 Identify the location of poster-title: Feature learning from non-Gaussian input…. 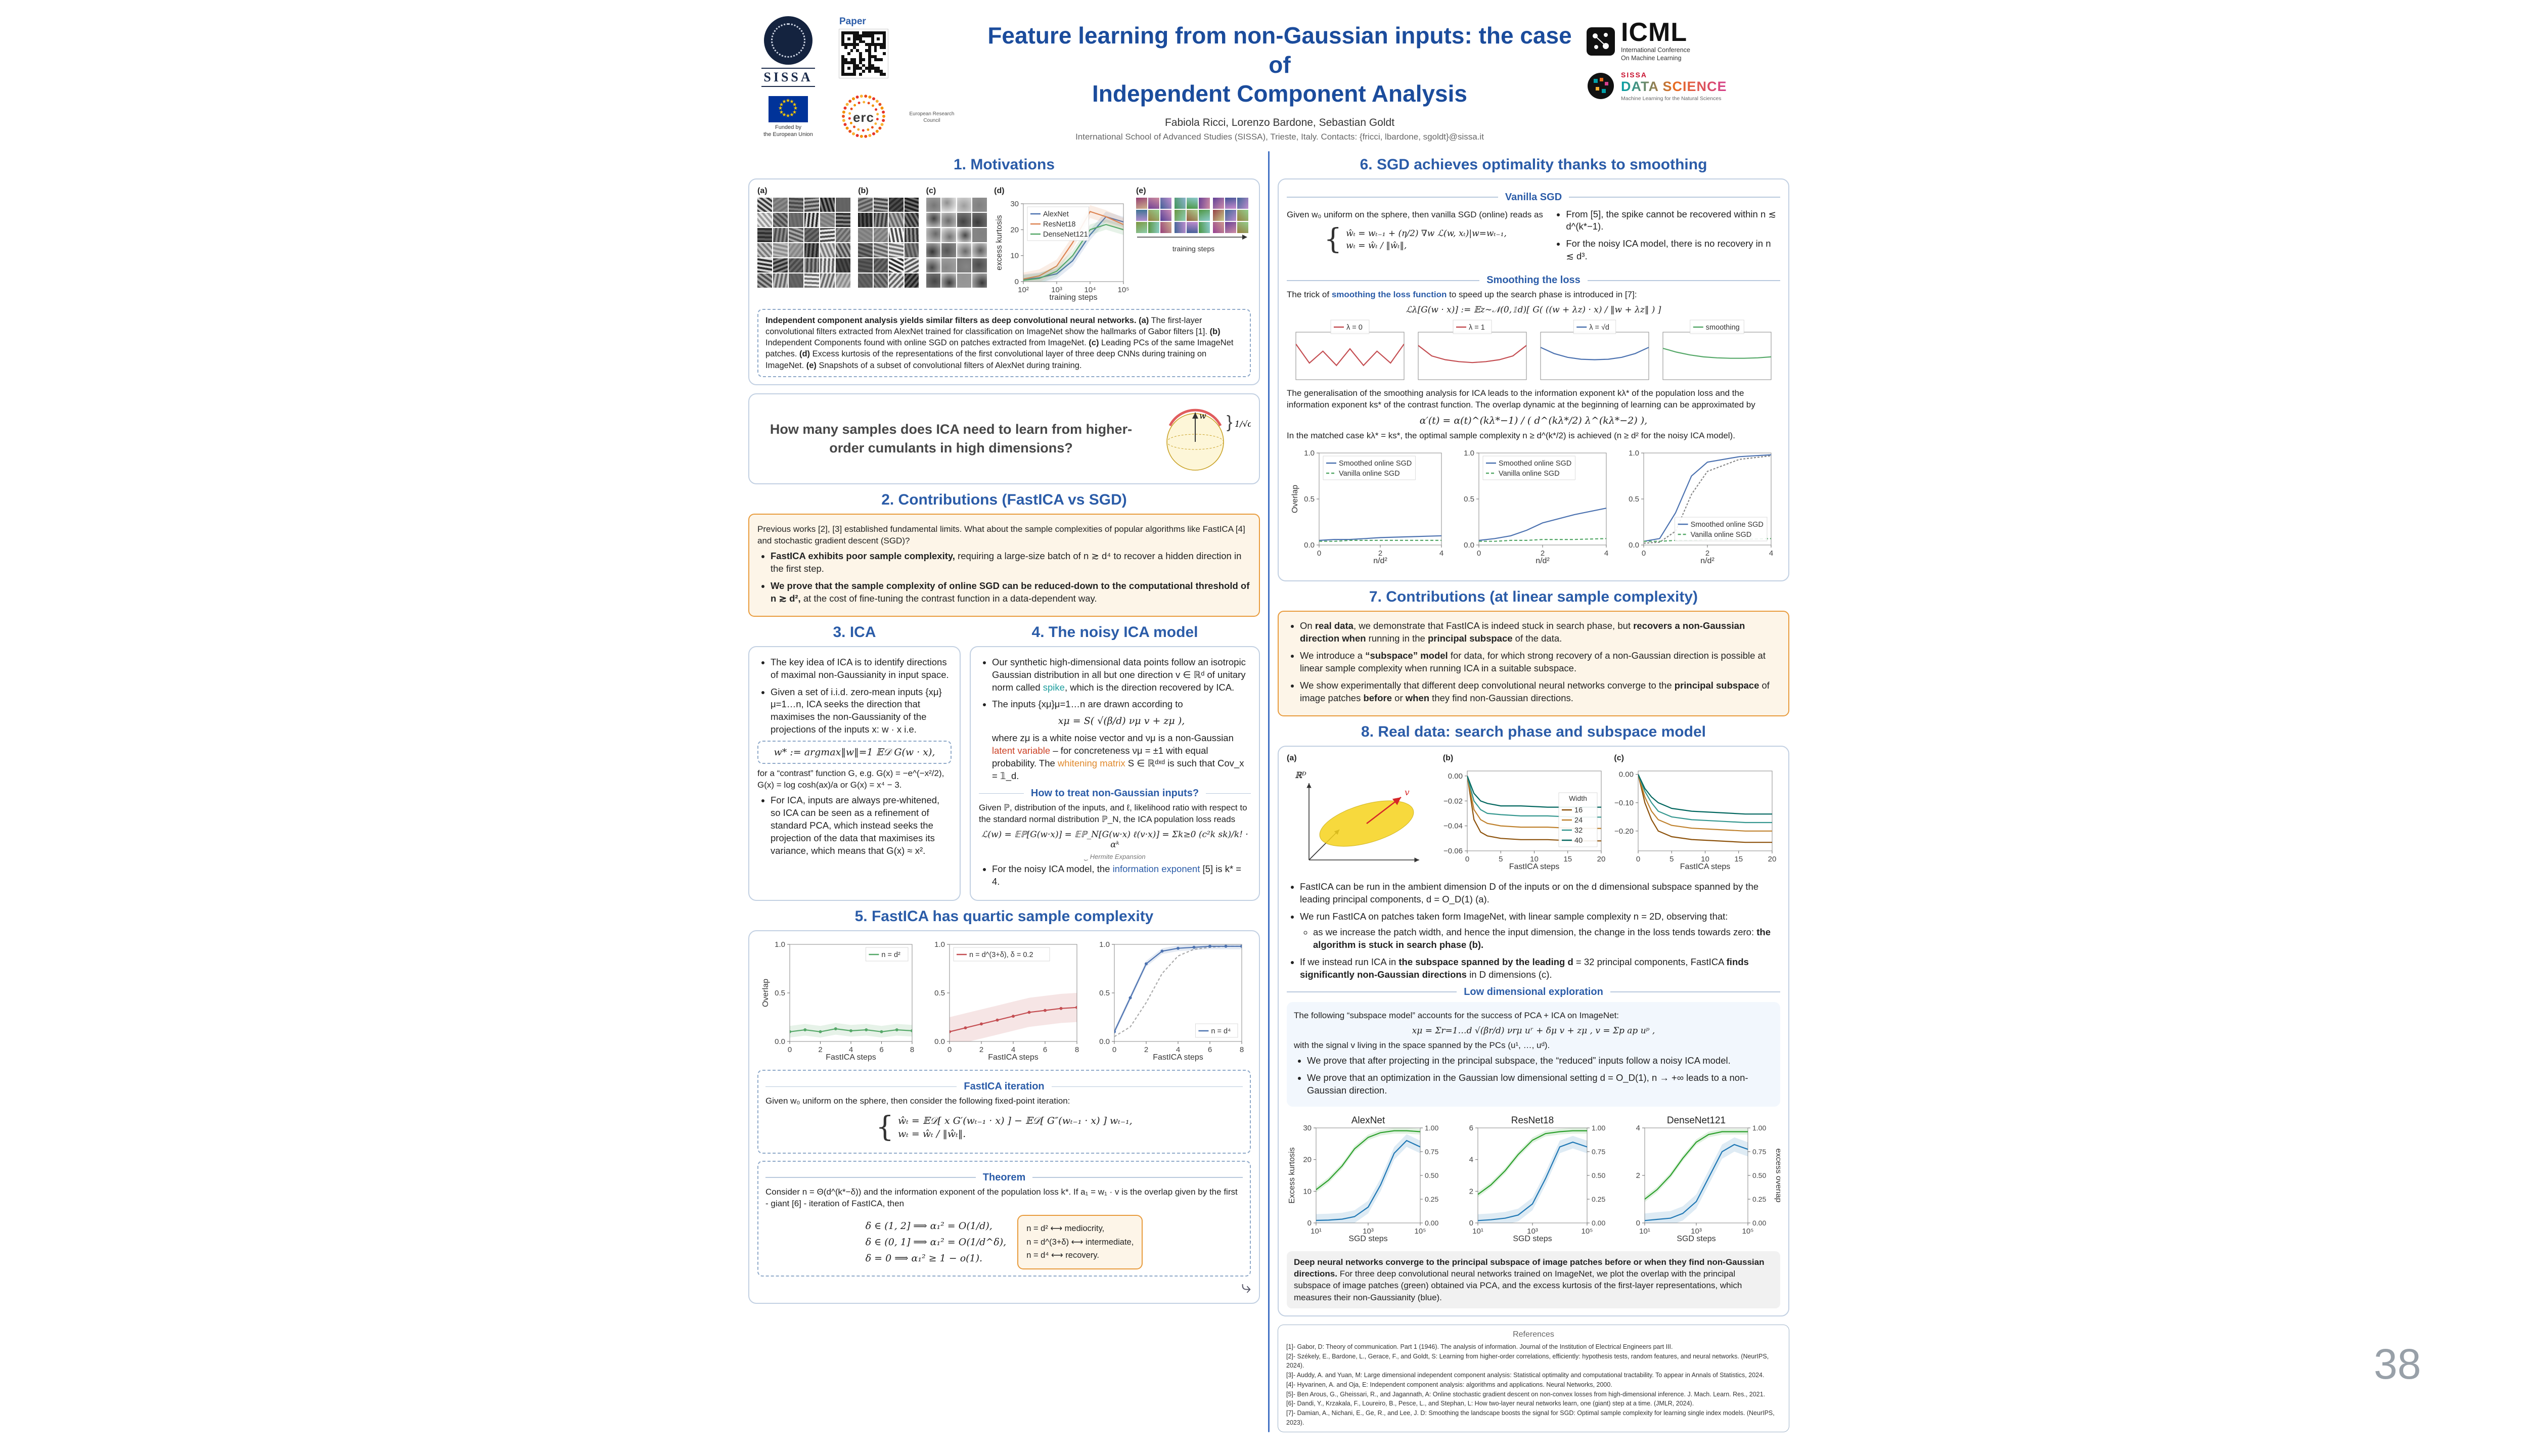
(1279, 65).